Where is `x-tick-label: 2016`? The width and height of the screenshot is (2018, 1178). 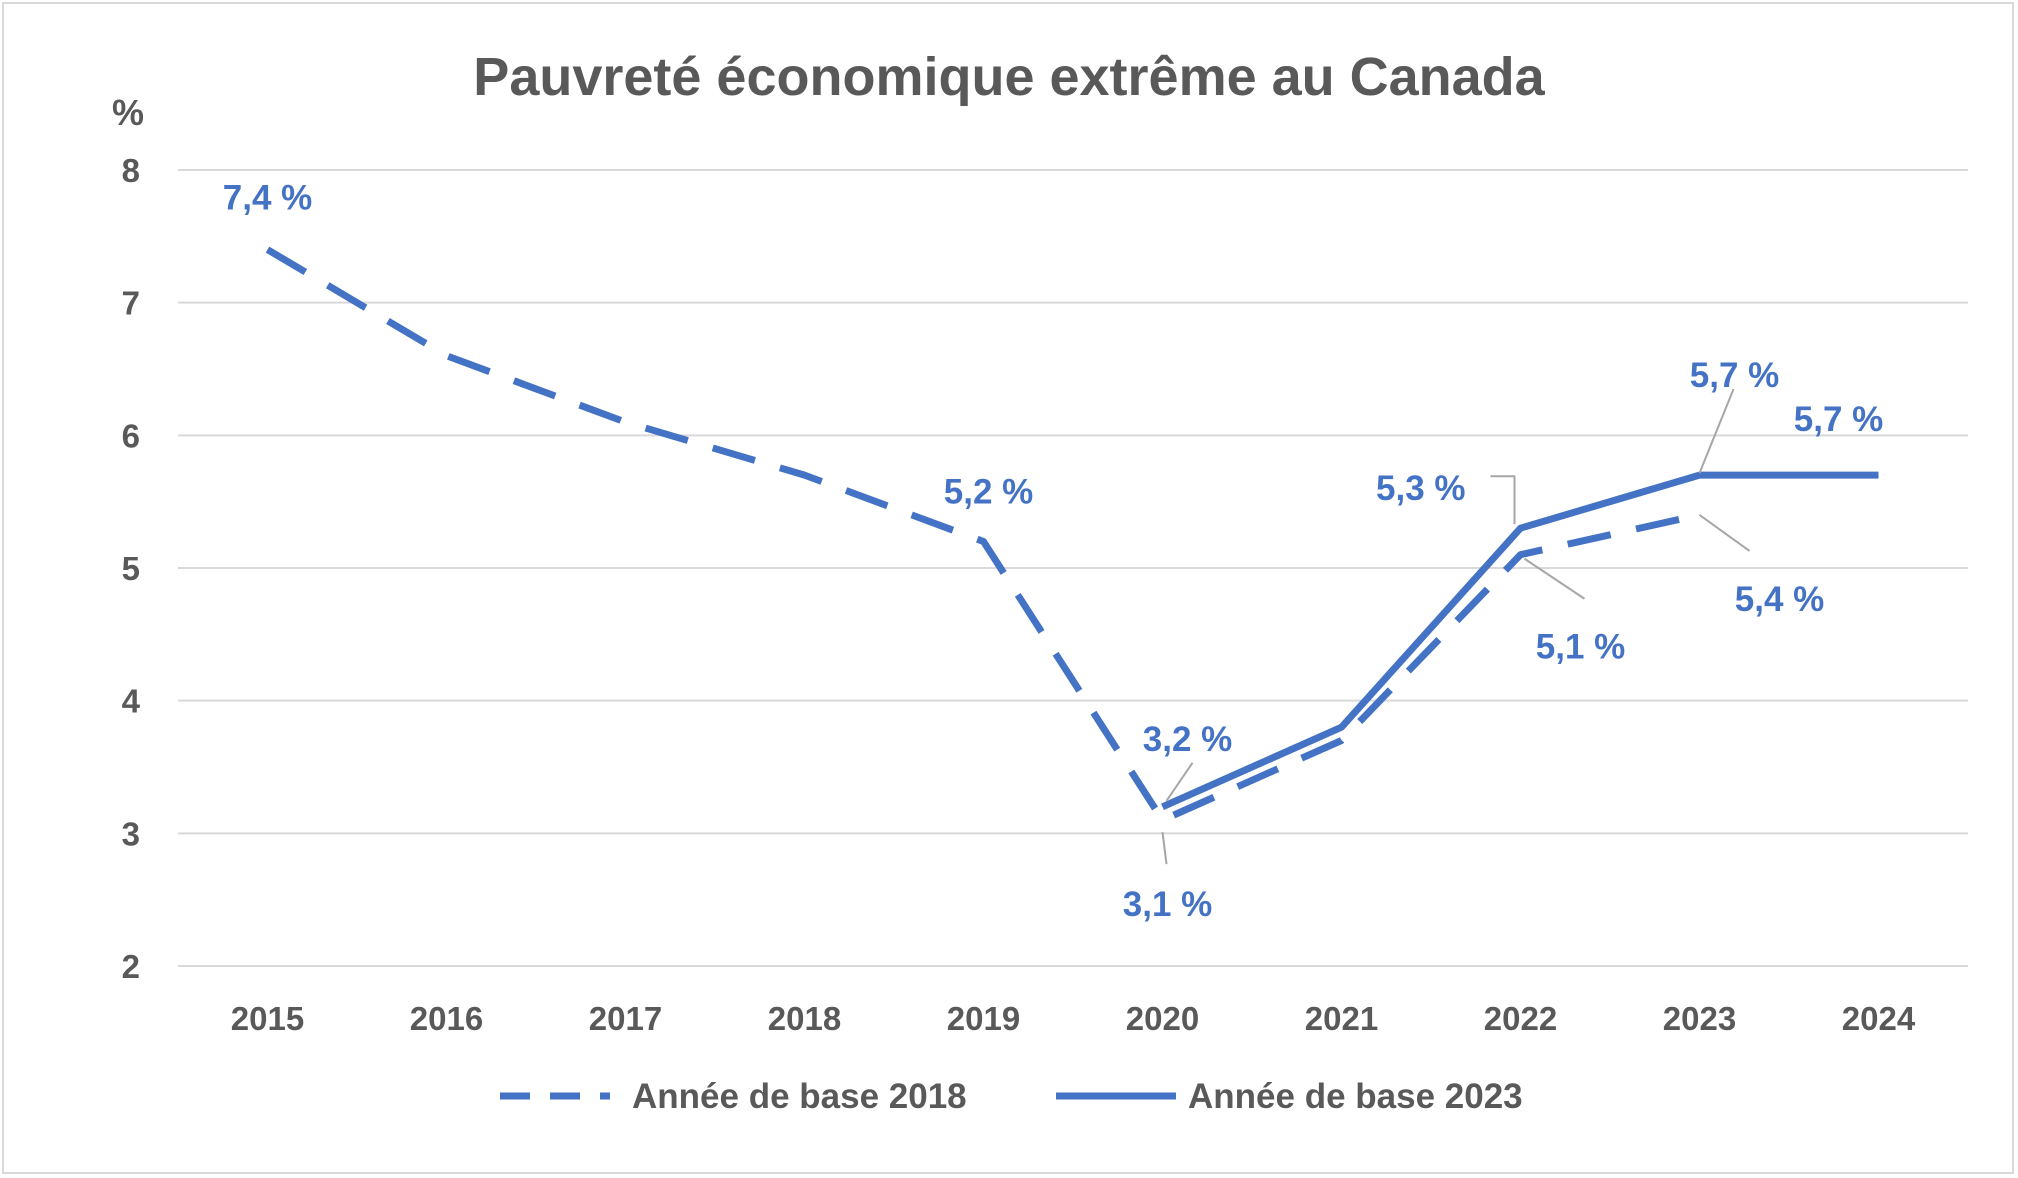
x-tick-label: 2016 is located at coordinates (446, 1018).